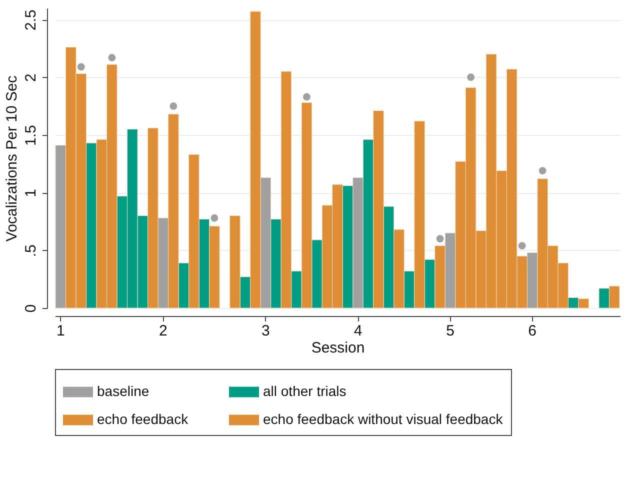  What do you see at coordinates (12, 158) in the screenshot?
I see `y-axis-title: Vocalizations Per 10 Sec` at bounding box center [12, 158].